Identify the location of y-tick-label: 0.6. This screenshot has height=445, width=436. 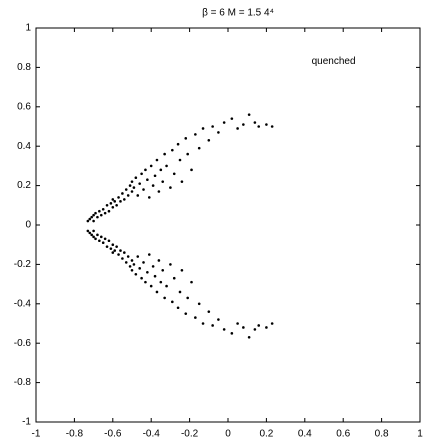
(24, 106).